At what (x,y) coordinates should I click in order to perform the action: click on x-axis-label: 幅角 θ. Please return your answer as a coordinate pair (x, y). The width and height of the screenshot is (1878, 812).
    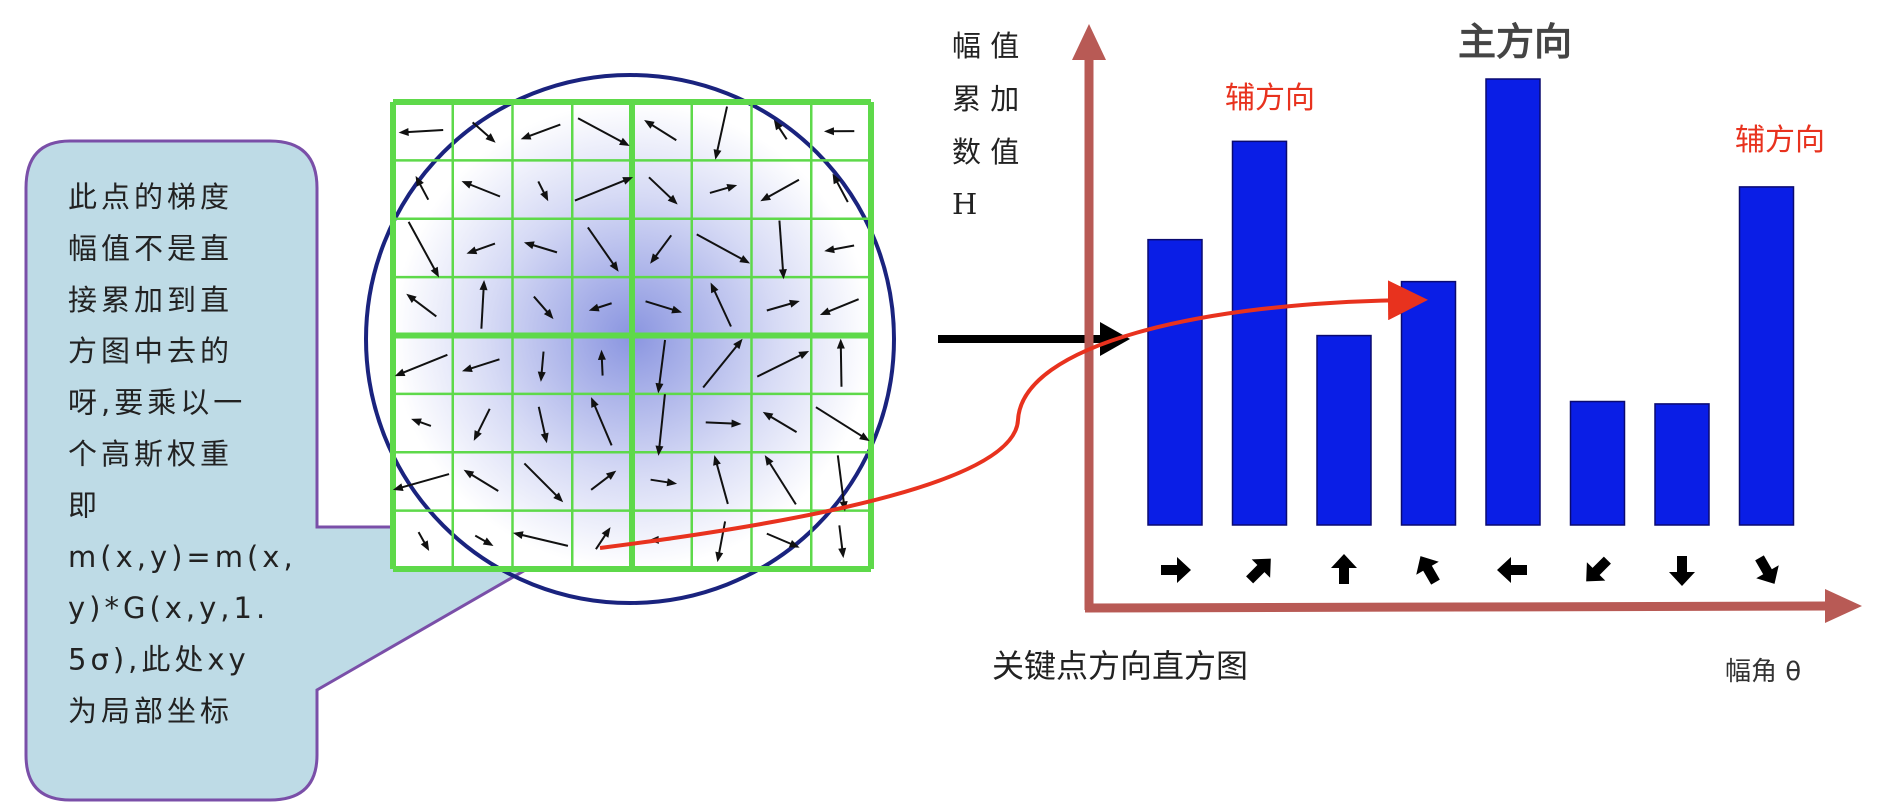
    Looking at the image, I should click on (1763, 672).